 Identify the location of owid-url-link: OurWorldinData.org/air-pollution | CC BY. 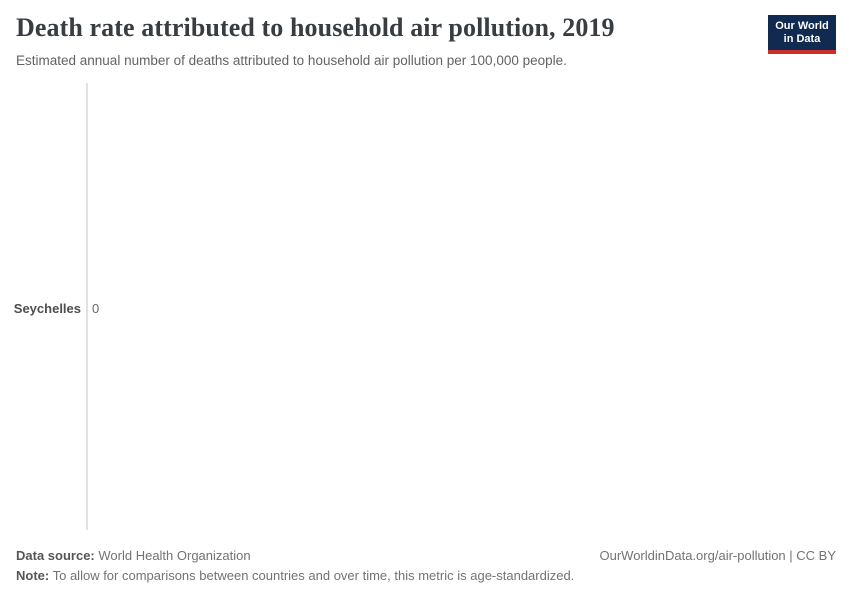
(717, 555).